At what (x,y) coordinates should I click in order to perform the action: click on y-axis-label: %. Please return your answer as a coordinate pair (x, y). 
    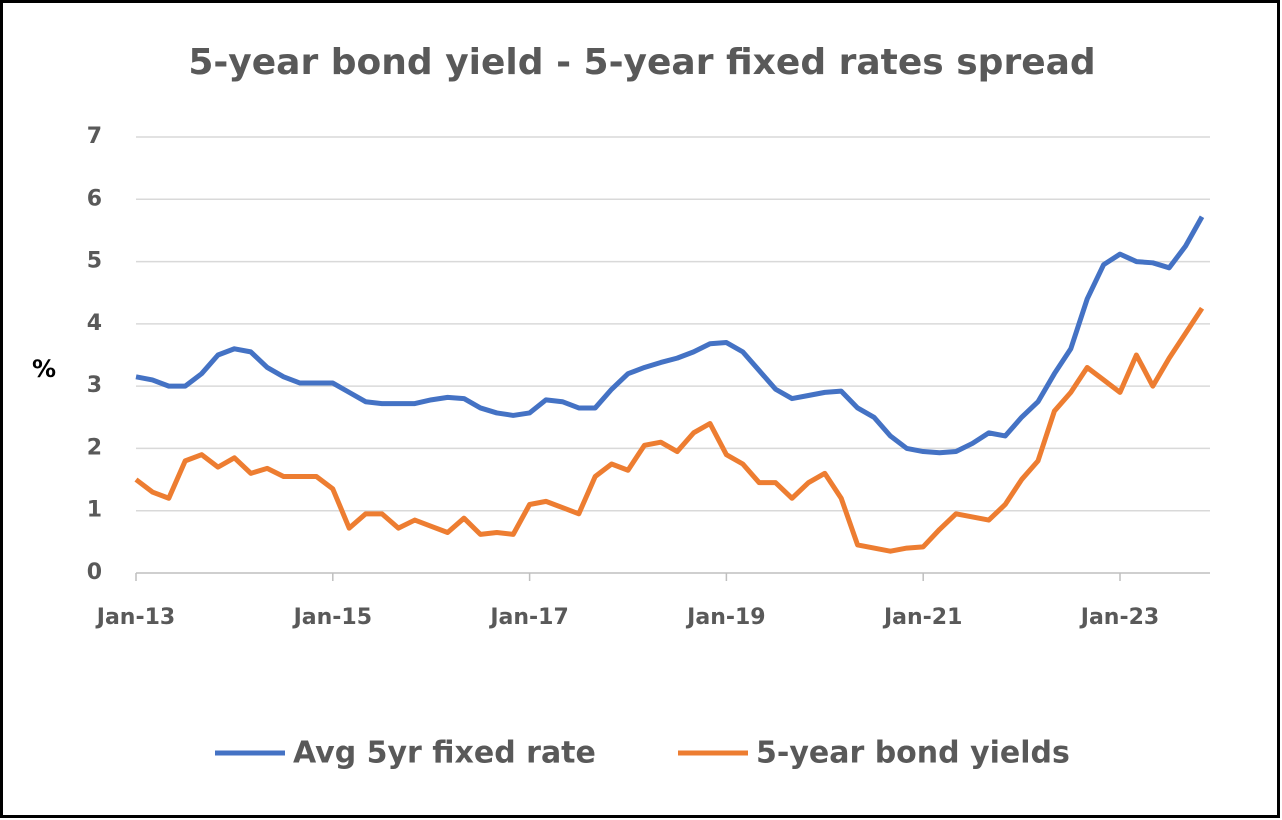
    Looking at the image, I should click on (44, 369).